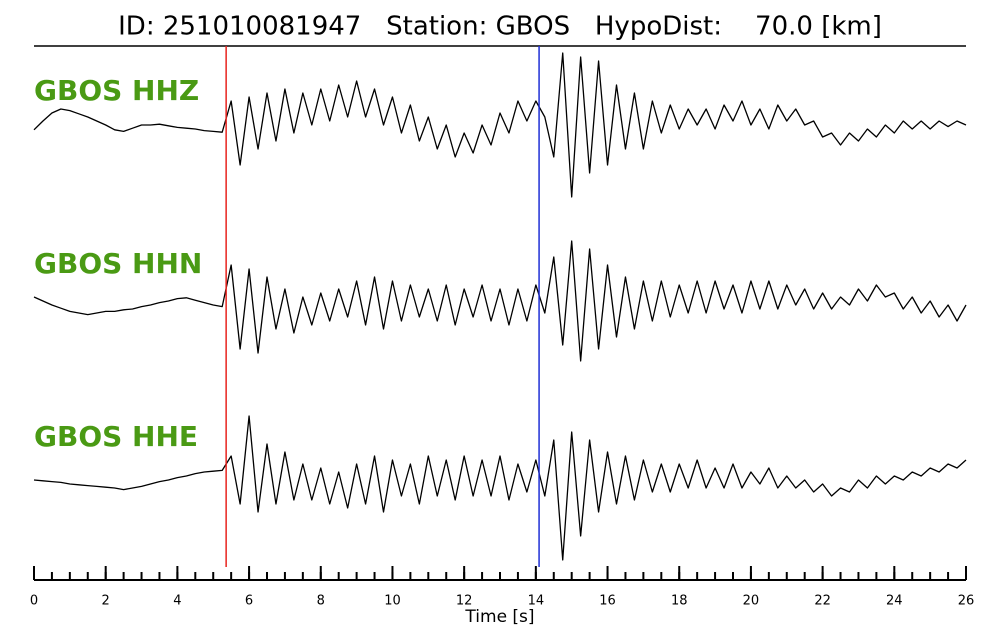  Describe the element at coordinates (392, 601) in the screenshot. I see `x-tick-label: 10` at that location.